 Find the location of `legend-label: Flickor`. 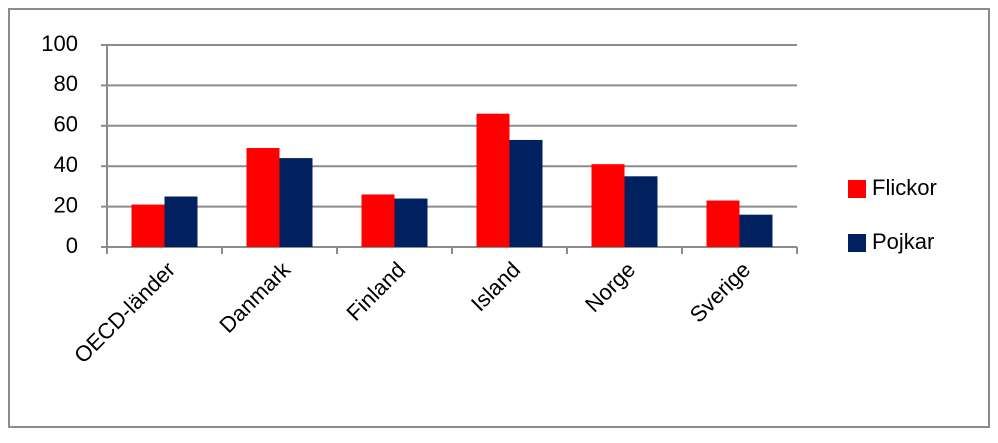

legend-label: Flickor is located at coordinates (904, 187).